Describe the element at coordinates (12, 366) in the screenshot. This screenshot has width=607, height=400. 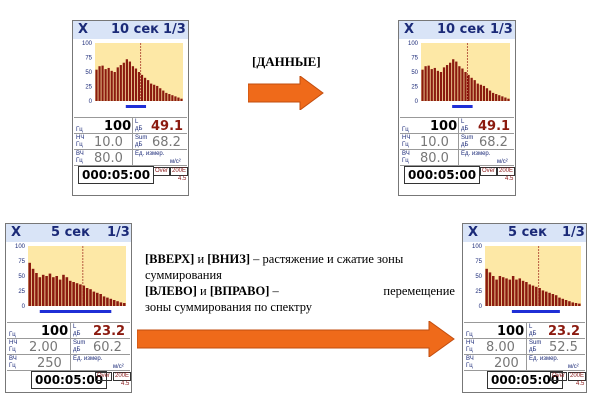
I see `hf-unit: Гц` at that location.